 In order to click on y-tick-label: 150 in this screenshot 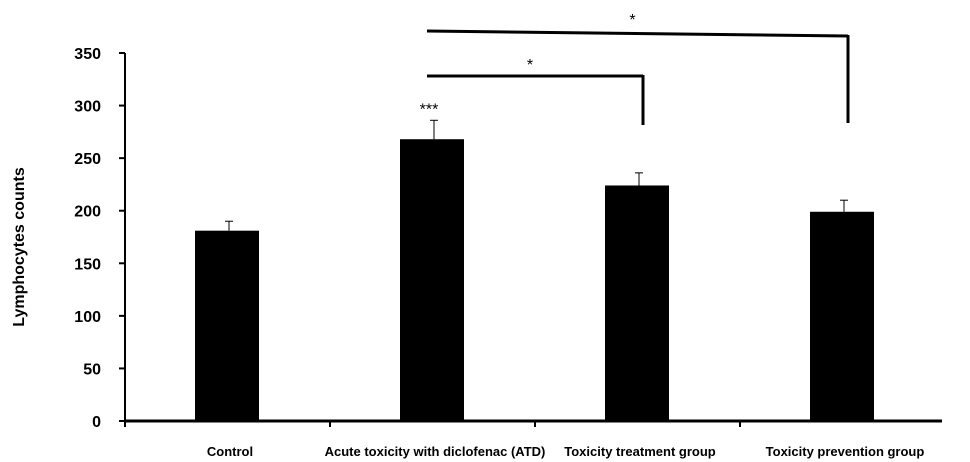, I will do `click(87, 264)`.